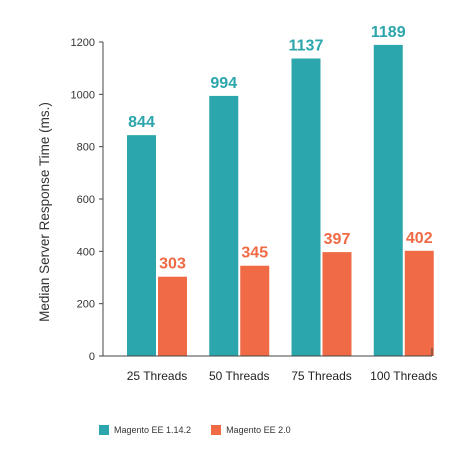  What do you see at coordinates (141, 122) in the screenshot?
I see `data-label: 844` at bounding box center [141, 122].